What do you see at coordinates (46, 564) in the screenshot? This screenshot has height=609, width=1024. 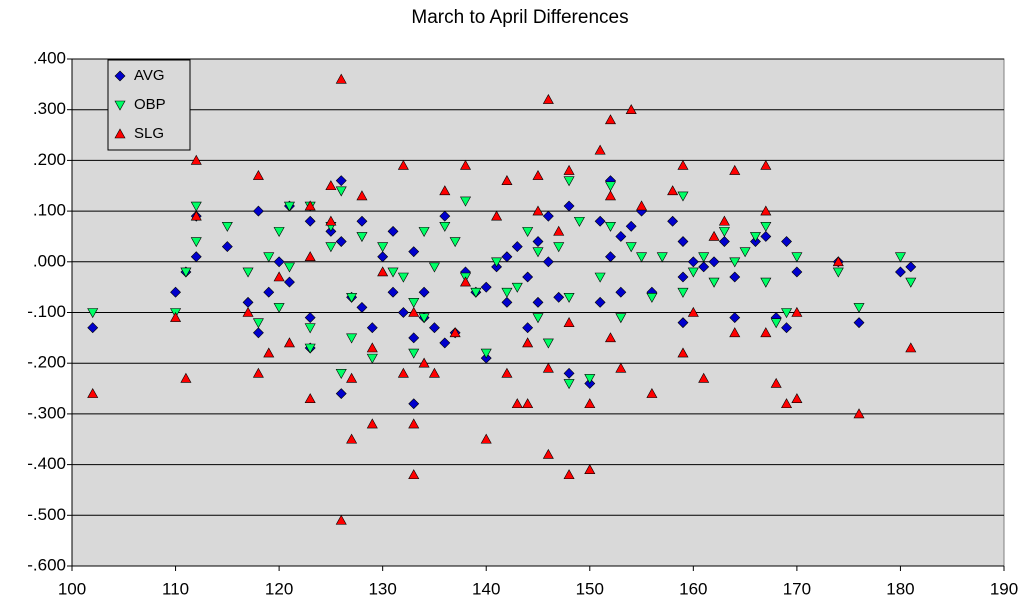 I see `y-tick-label: -.600` at bounding box center [46, 564].